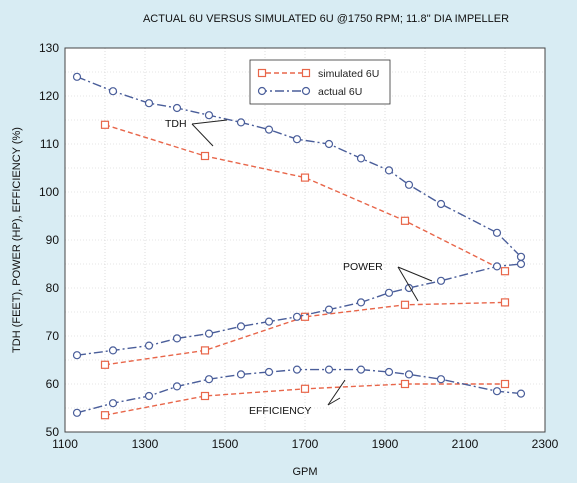 Image resolution: width=577 pixels, height=483 pixels. I want to click on y-tick-label: 100, so click(49, 192).